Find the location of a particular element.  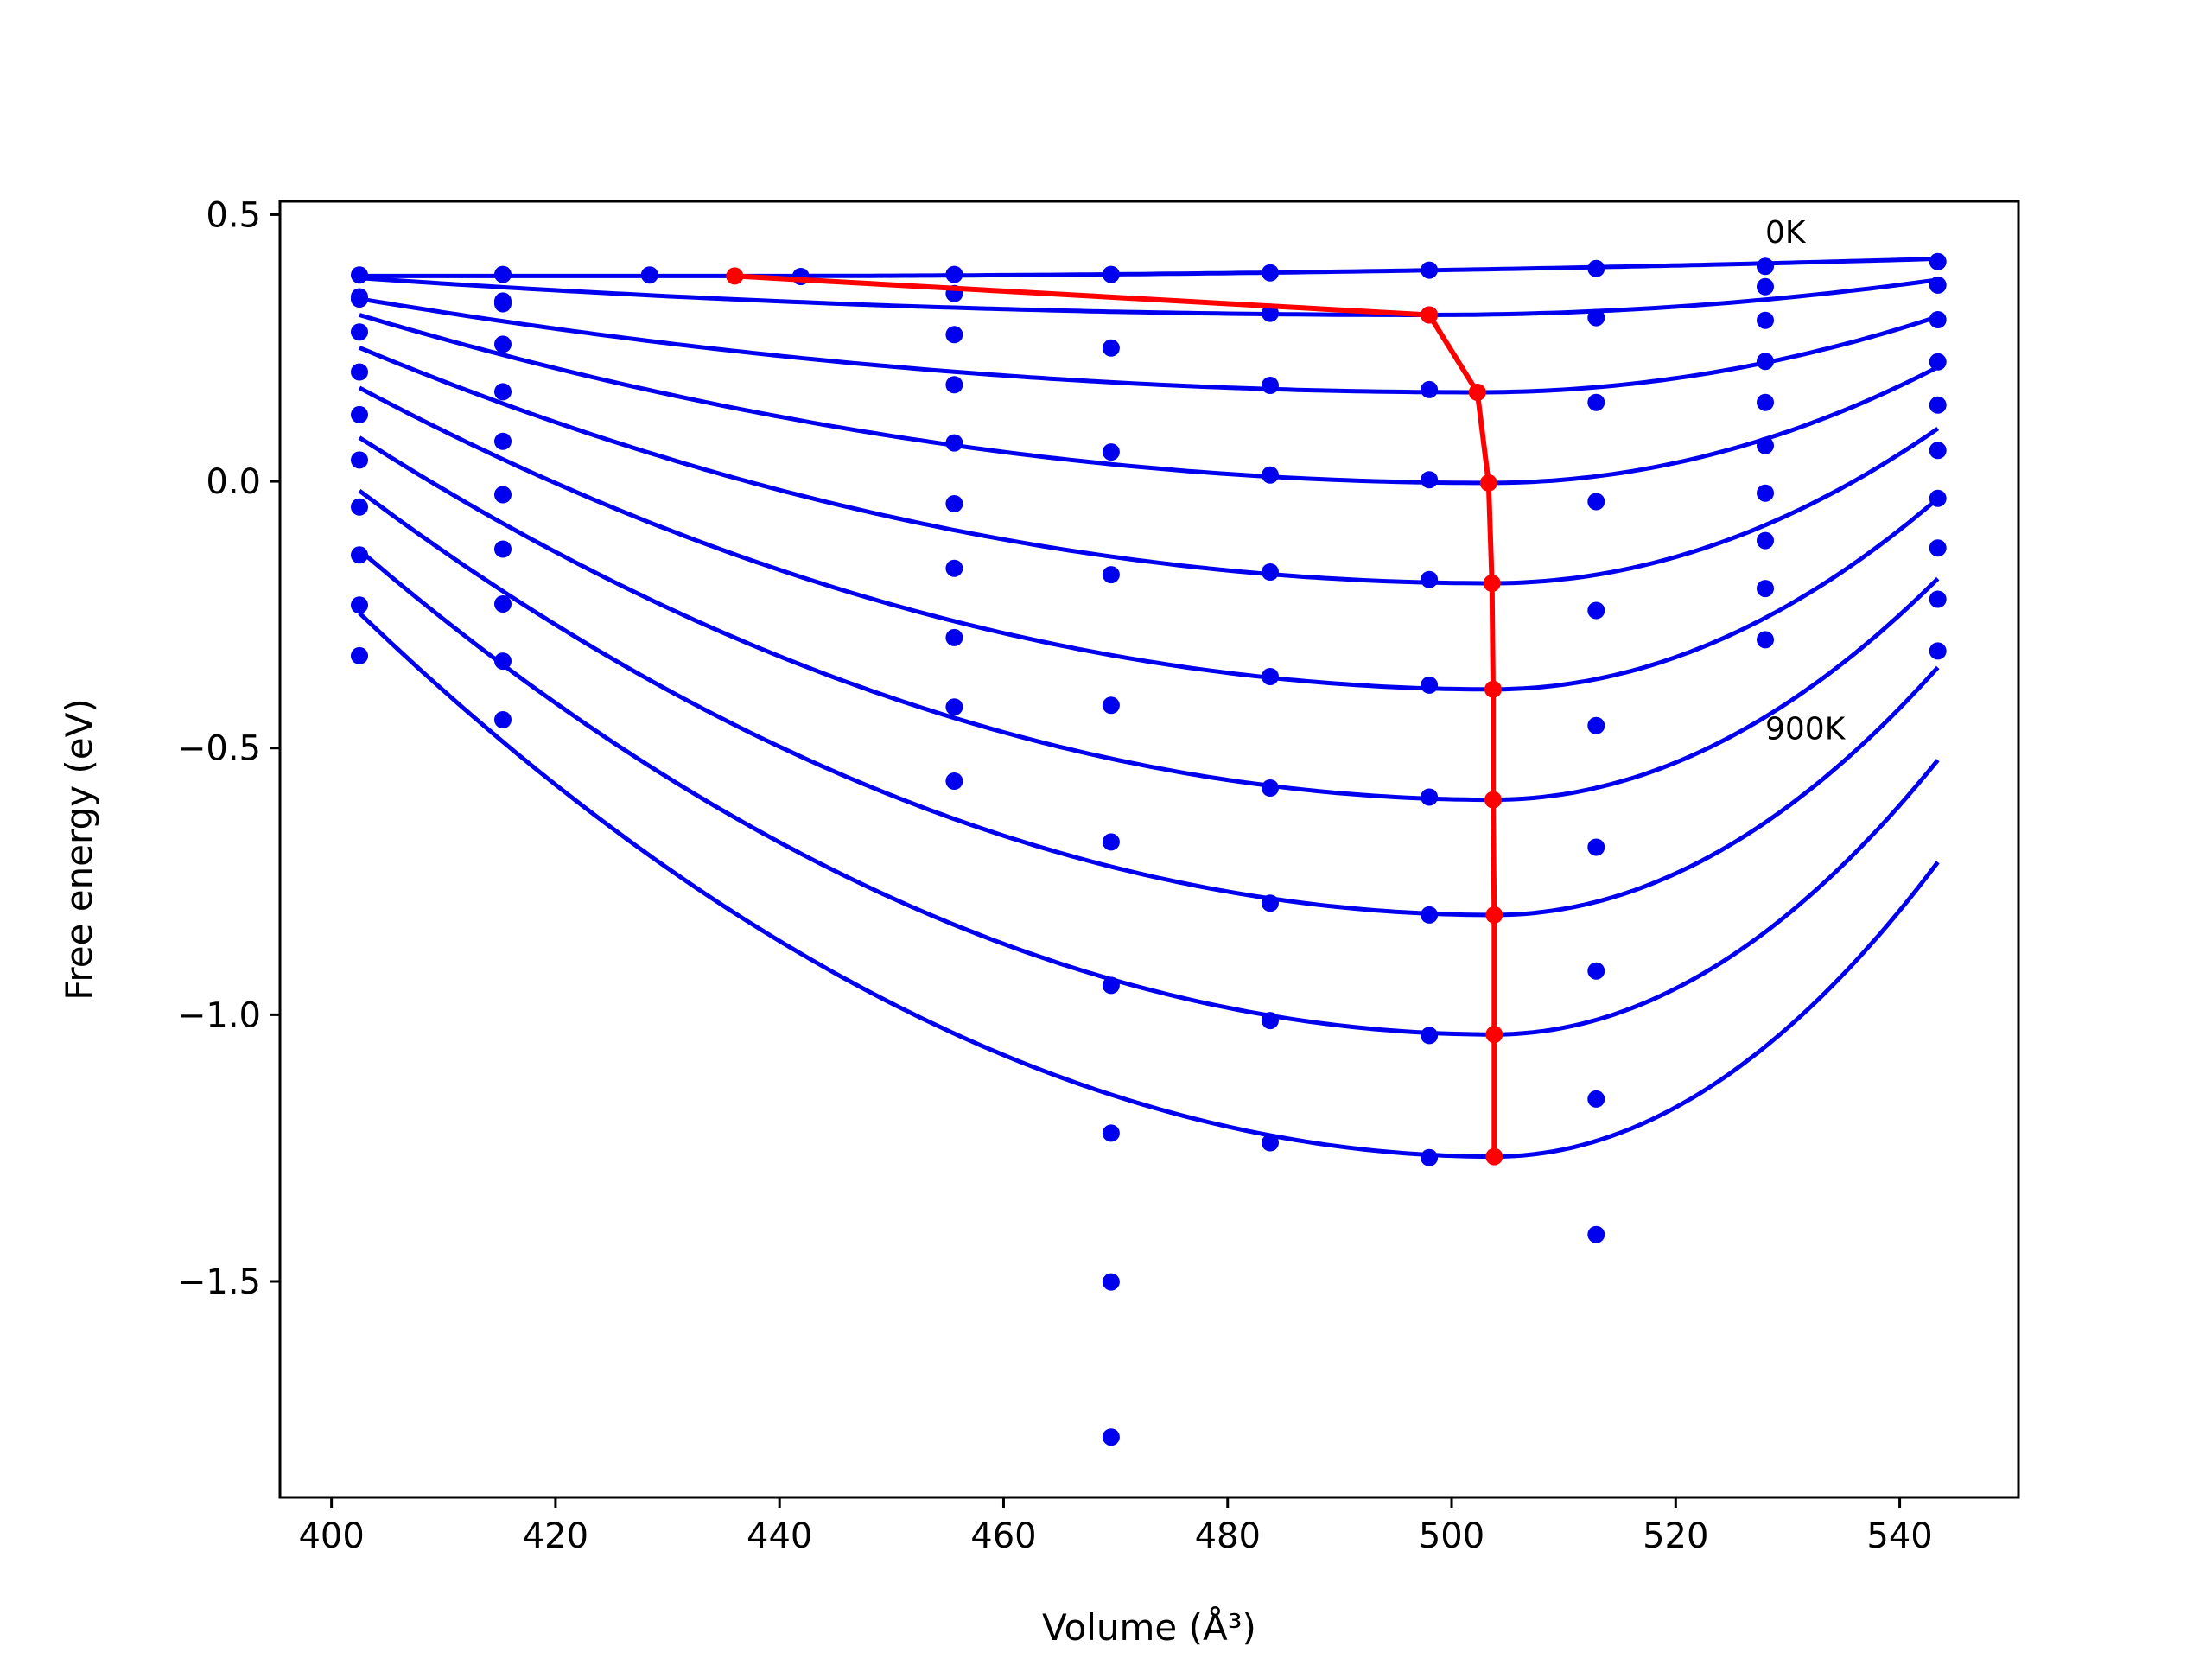

x-tick-label: 520 is located at coordinates (1675, 1536).